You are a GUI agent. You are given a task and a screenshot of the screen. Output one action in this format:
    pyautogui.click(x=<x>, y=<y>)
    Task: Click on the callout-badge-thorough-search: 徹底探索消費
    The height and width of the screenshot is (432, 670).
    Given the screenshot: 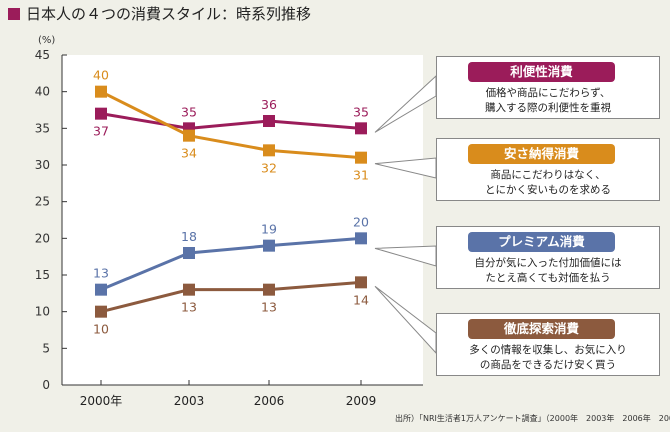 What is the action you would take?
    pyautogui.click(x=541, y=329)
    